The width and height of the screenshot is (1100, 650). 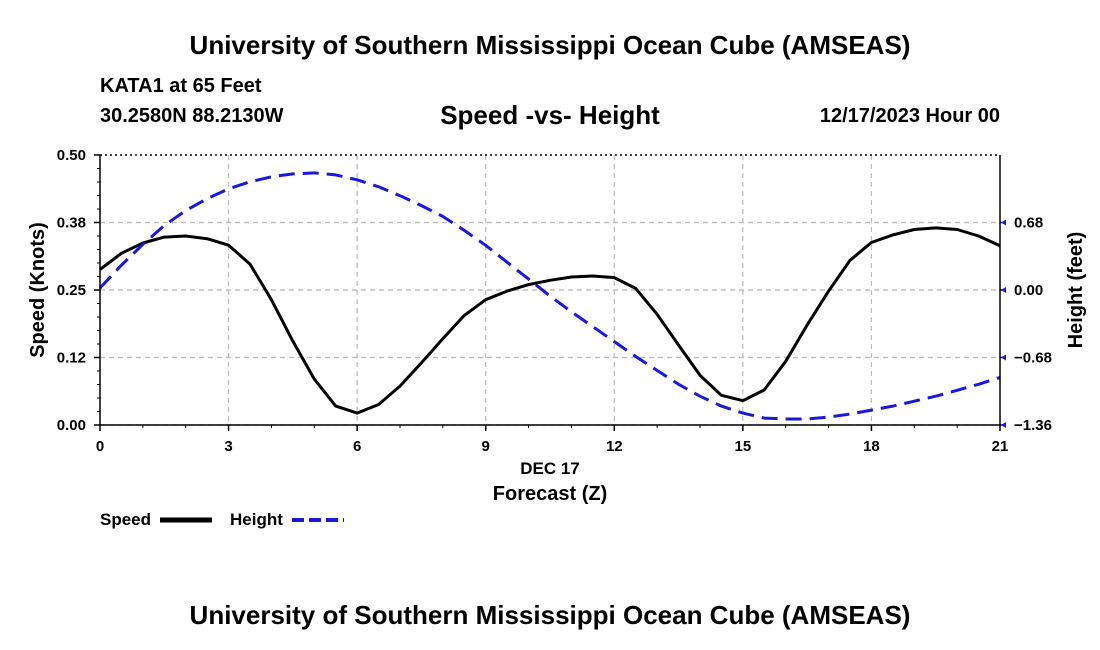 I want to click on station-coordinates: 30.2580N 88.2130W, so click(x=192, y=116).